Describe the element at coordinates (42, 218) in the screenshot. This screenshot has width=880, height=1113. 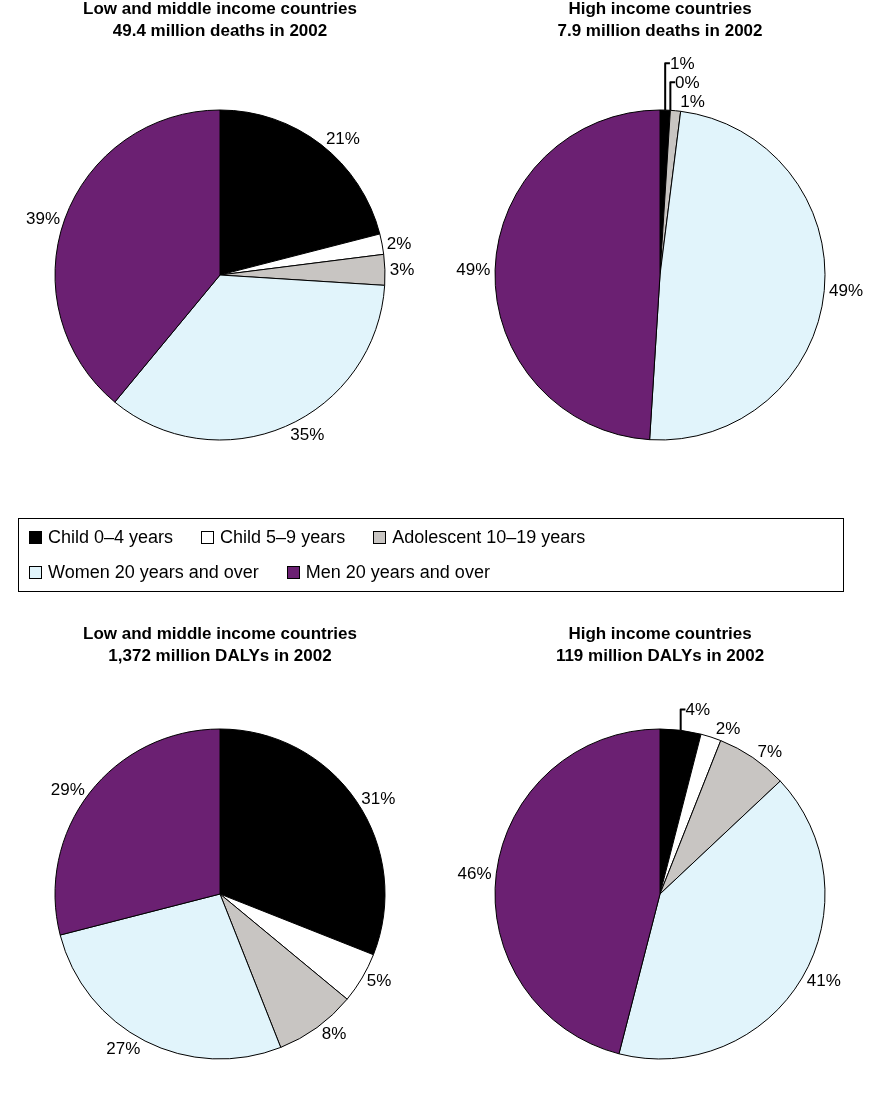
I see `data-label: 39%` at that location.